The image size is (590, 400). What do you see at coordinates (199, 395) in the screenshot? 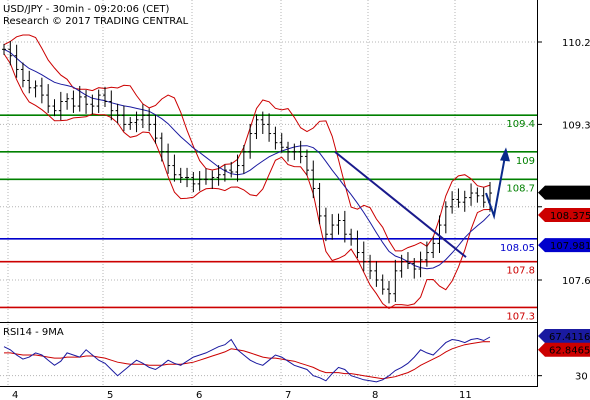
I see `time-label: 6` at bounding box center [199, 395].